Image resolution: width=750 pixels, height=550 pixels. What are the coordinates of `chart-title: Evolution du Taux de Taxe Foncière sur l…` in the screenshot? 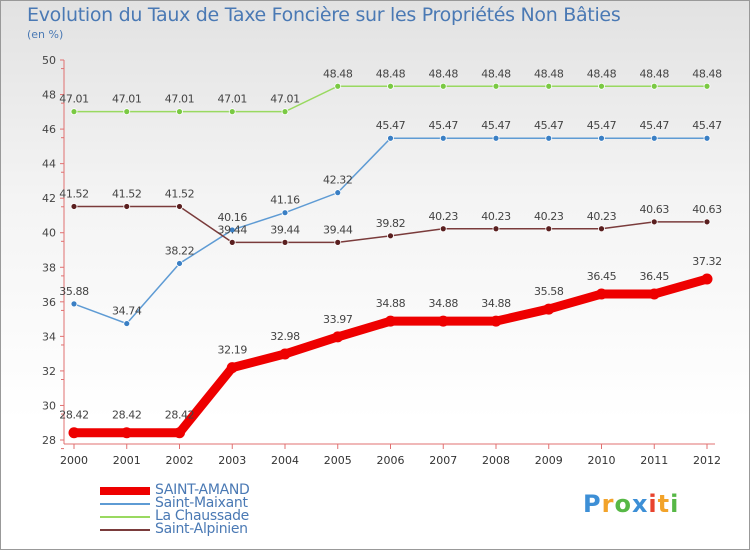 It's located at (324, 15).